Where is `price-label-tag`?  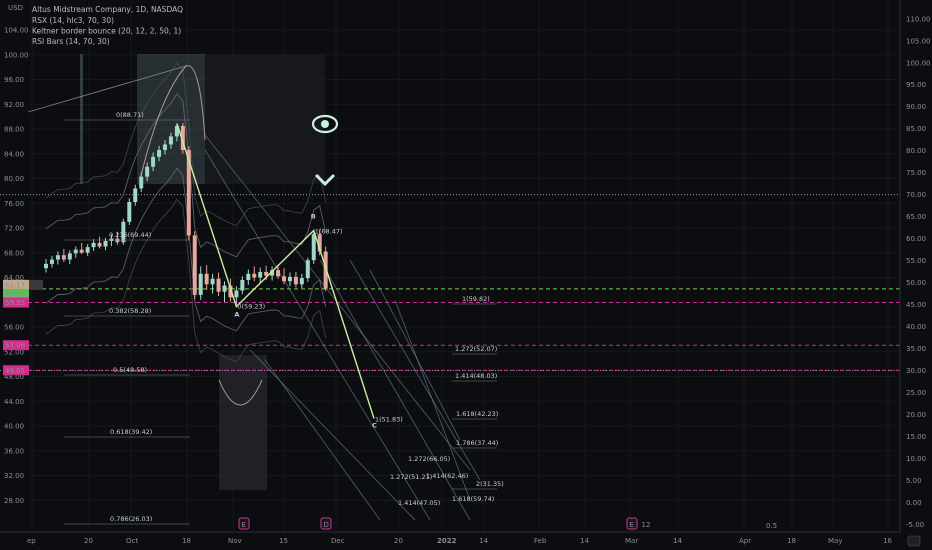
price-label-tag is located at coordinates (36, 284).